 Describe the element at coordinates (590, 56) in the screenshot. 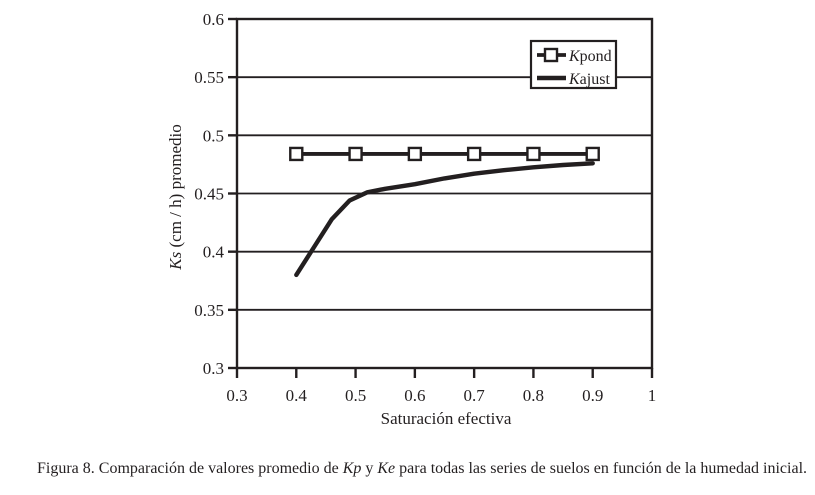

I see `legend-kpond-label: Kpond` at that location.